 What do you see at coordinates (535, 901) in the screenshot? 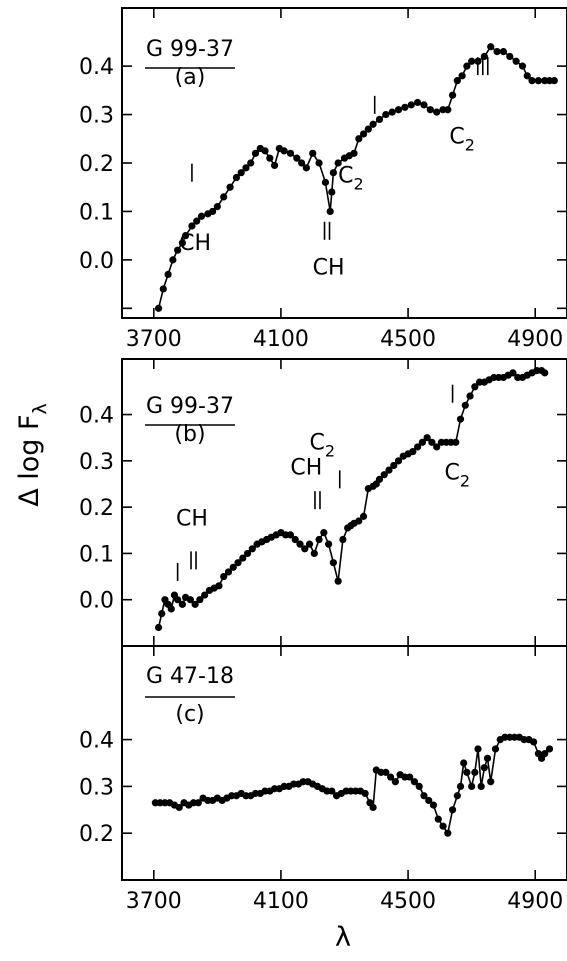
I see `x-tick-label: 4900` at bounding box center [535, 901].